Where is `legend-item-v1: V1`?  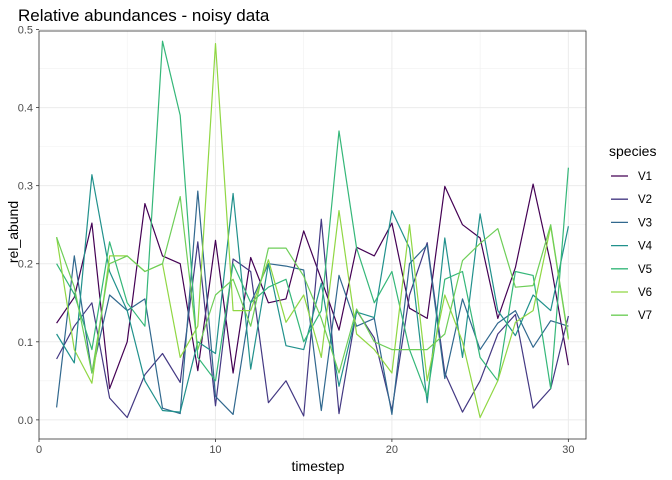 legend-item-v1: V1 is located at coordinates (631, 177).